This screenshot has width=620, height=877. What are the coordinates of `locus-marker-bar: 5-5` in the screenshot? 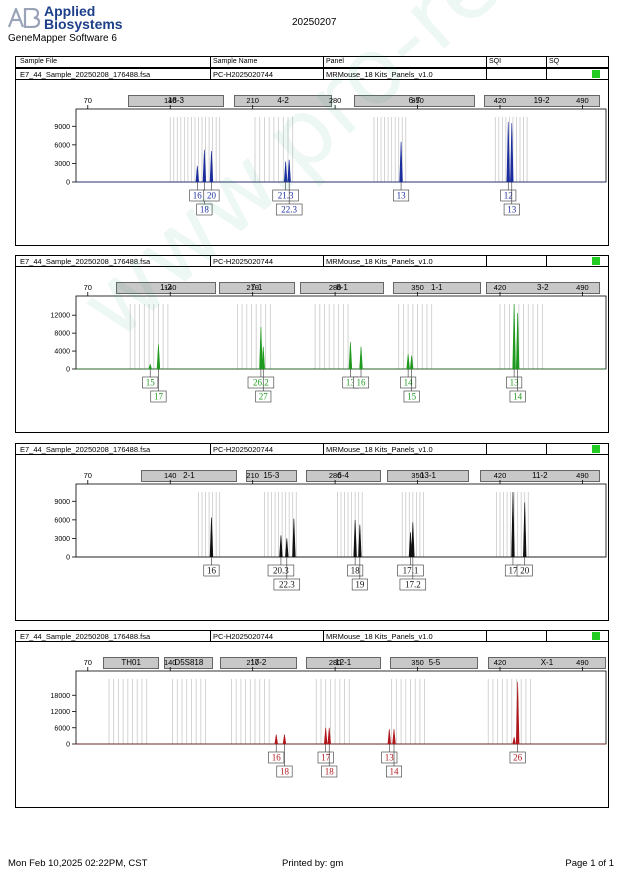 It's located at (434, 663).